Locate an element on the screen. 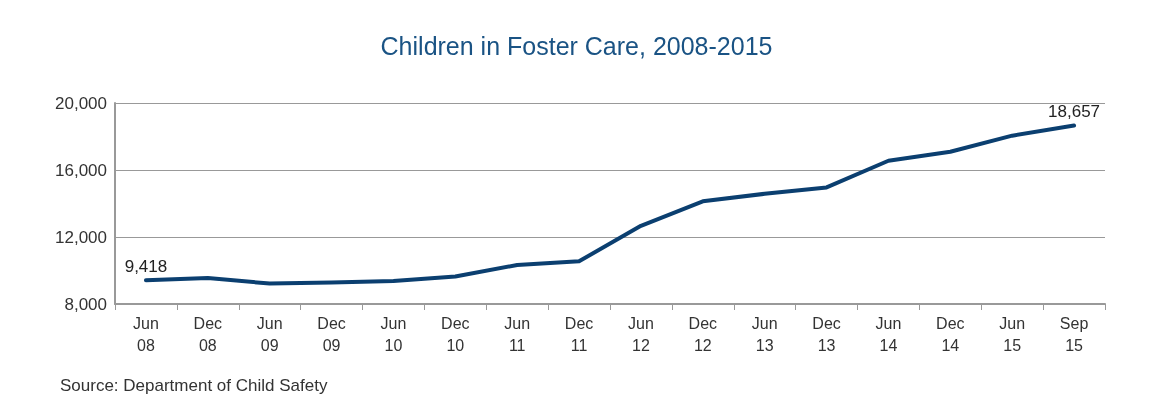 This screenshot has height=410, width=1153. data-label: 9,418 is located at coordinates (146, 267).